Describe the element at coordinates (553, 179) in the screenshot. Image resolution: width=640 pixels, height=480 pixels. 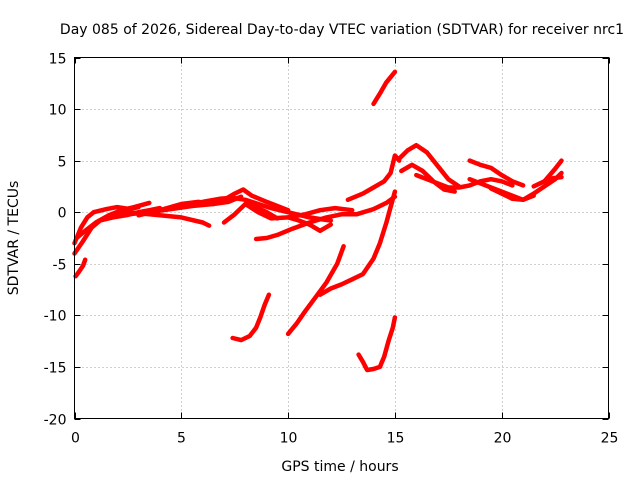
I see `series-line-s26` at that location.